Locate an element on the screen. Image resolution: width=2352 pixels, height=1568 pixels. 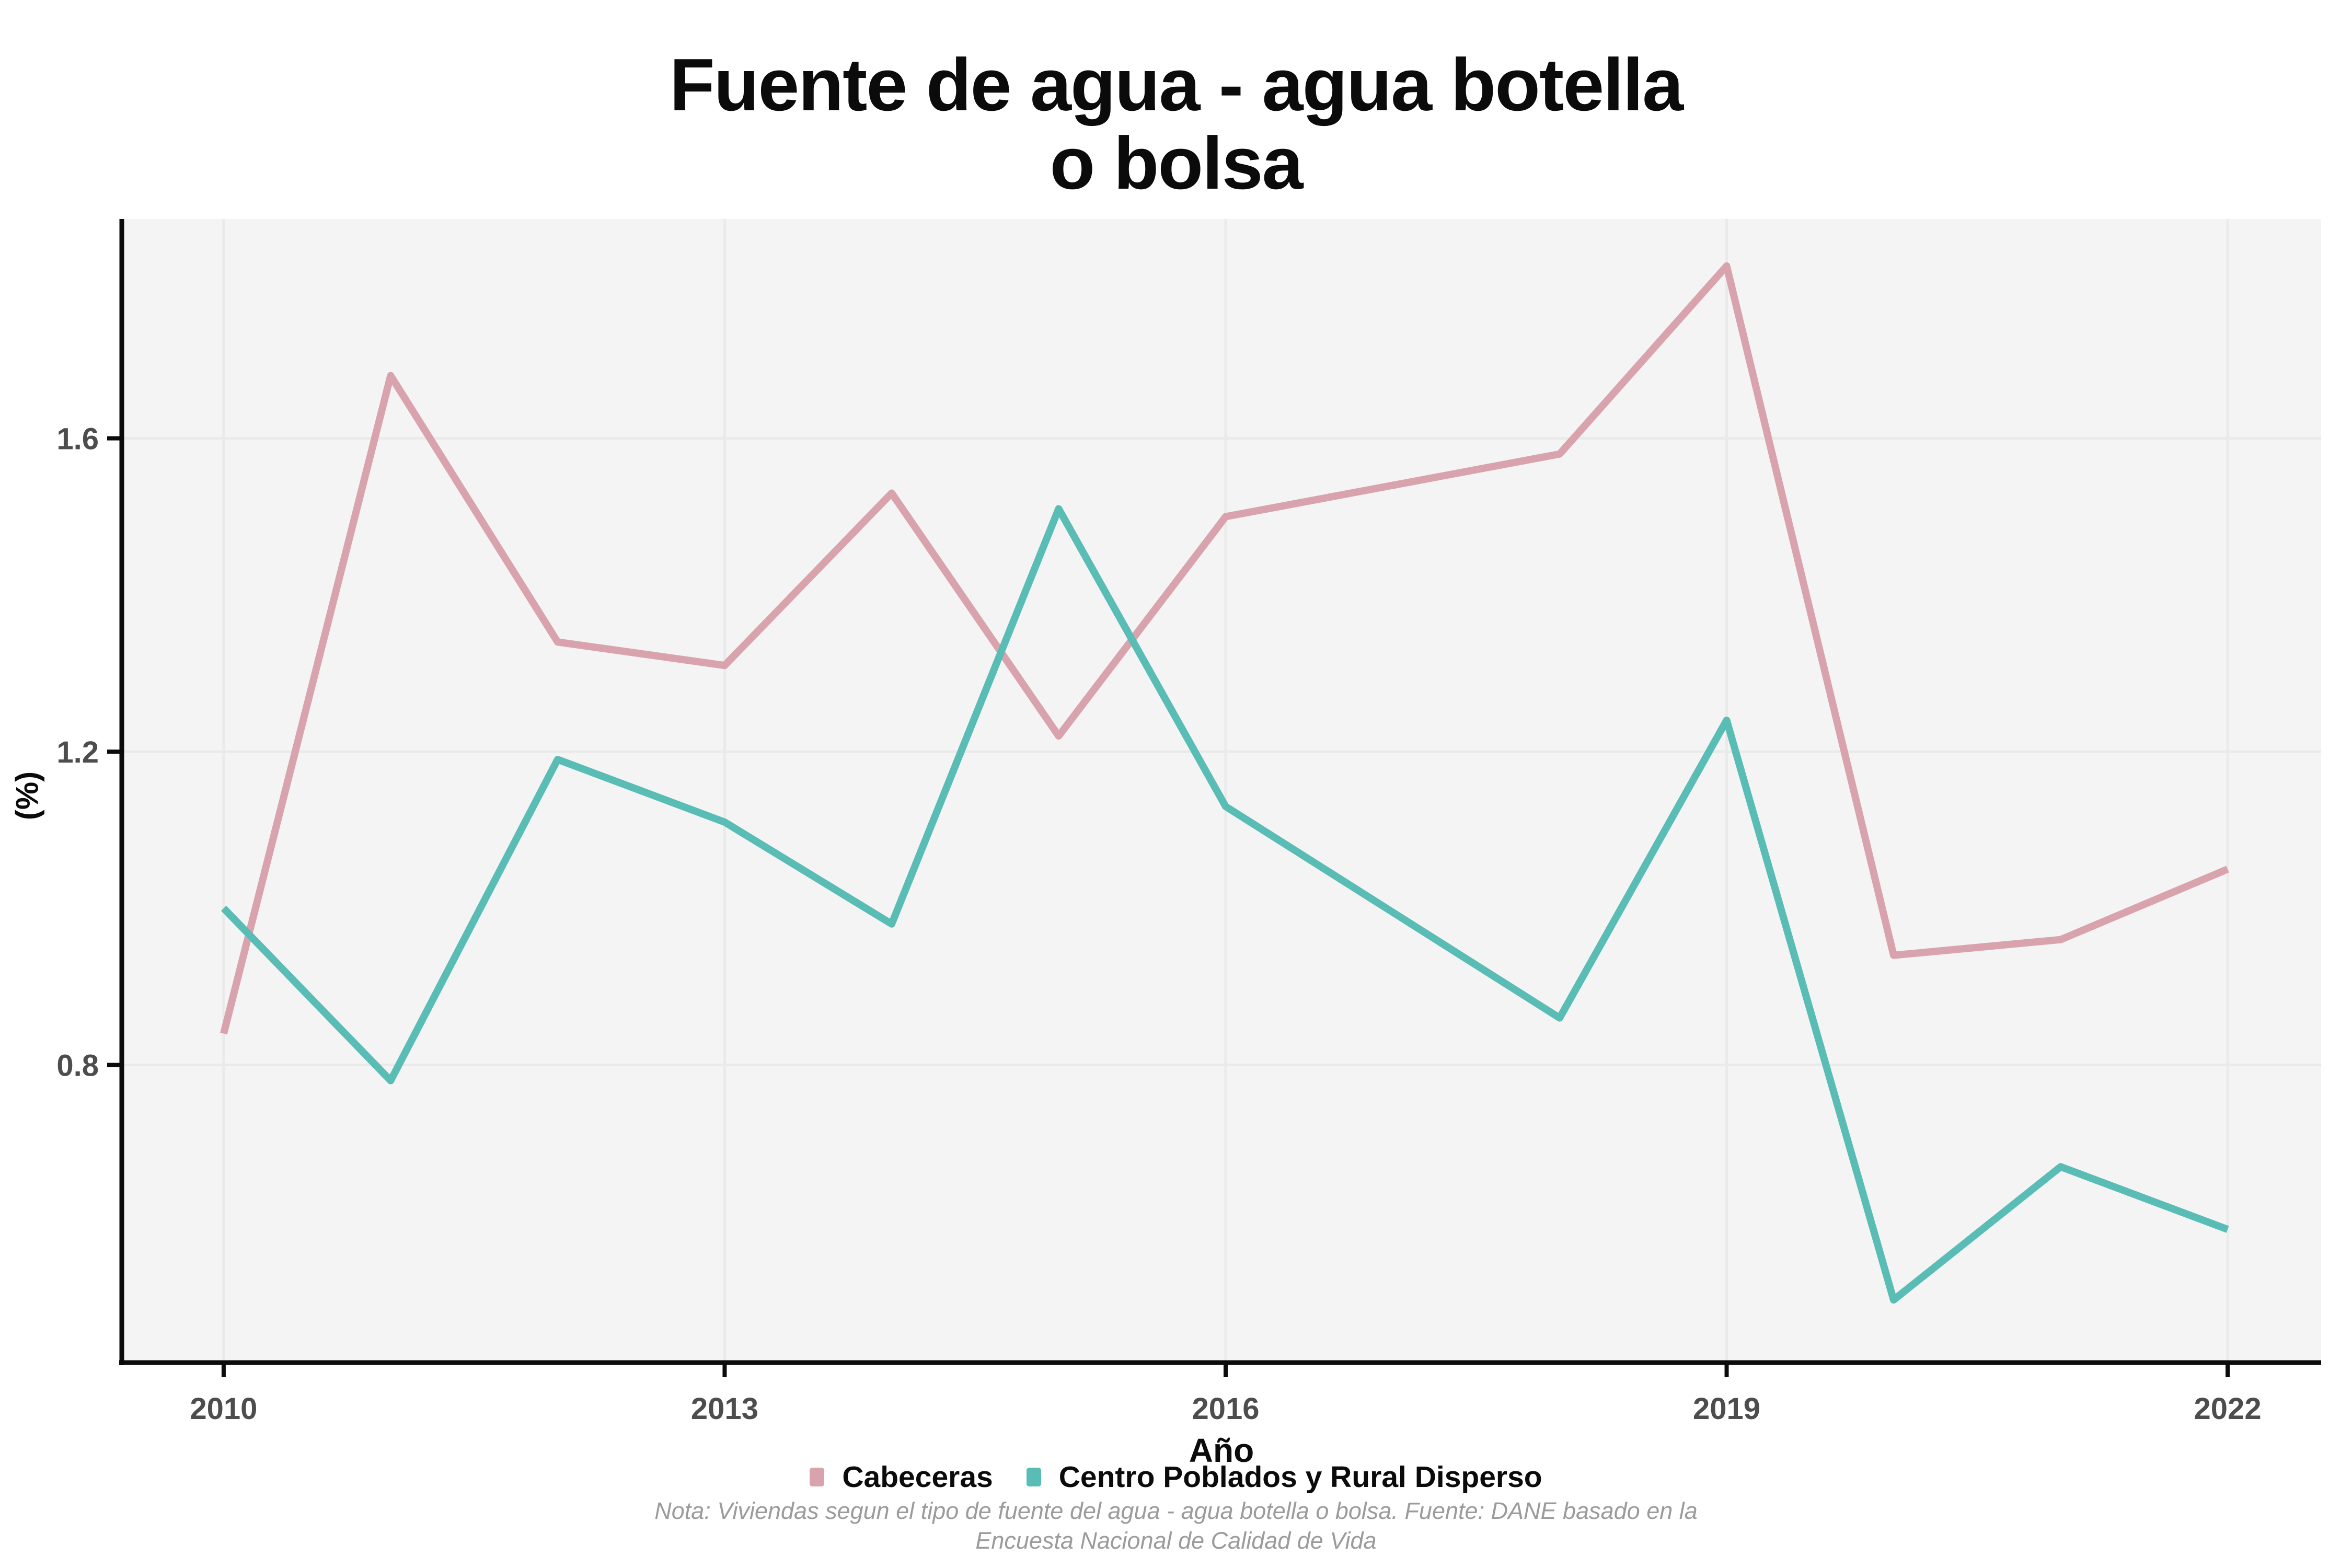
chart-title-line1: Fuente de agua - agua botella is located at coordinates (1176, 84).